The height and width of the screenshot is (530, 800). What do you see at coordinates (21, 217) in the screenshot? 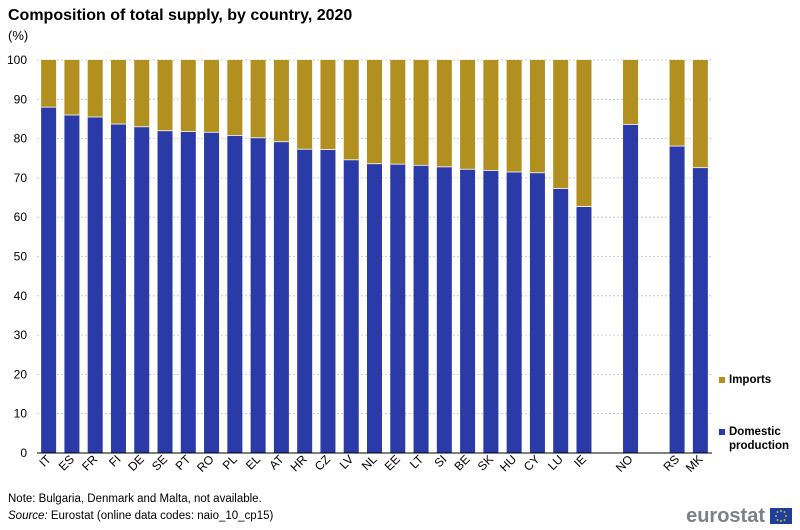
I see `y-tick-label: 60` at bounding box center [21, 217].